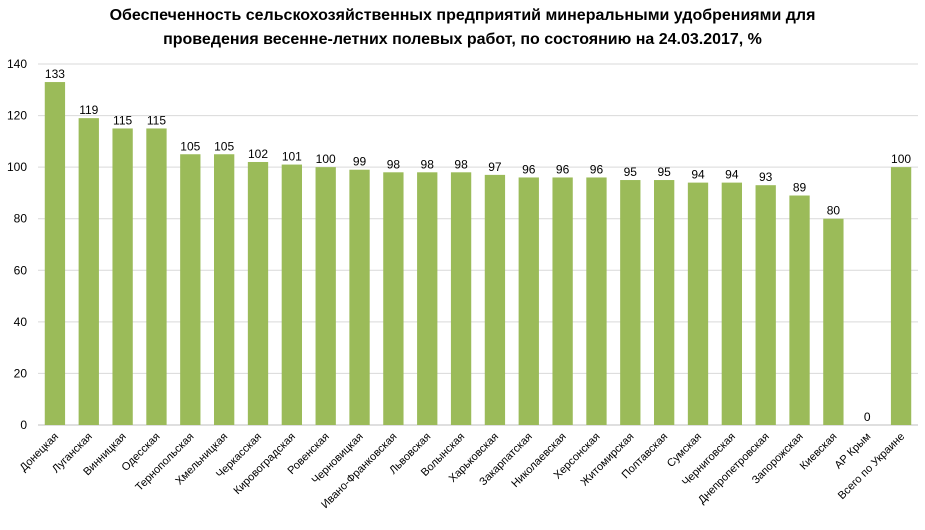  What do you see at coordinates (258, 154) in the screenshot?
I see `data-label: 102` at bounding box center [258, 154].